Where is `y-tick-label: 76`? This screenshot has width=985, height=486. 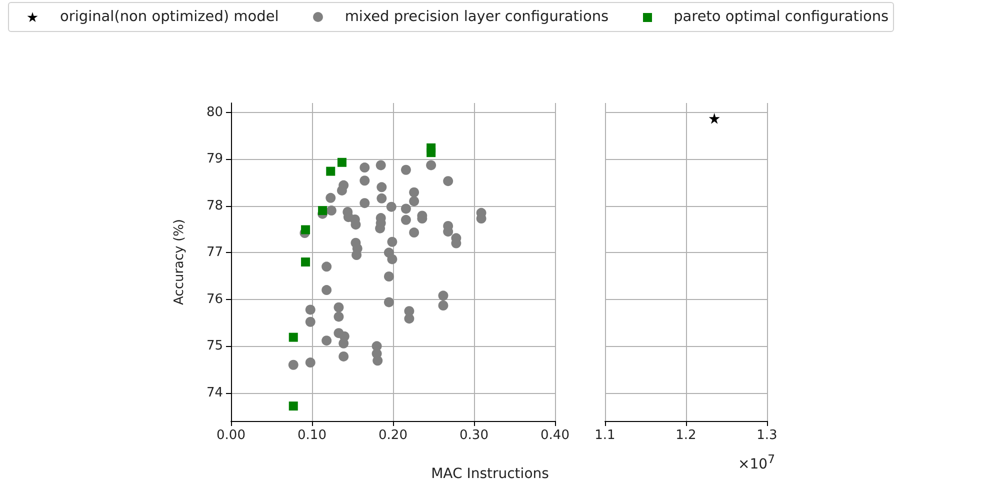
y-tick-label: 76 is located at coordinates (214, 299).